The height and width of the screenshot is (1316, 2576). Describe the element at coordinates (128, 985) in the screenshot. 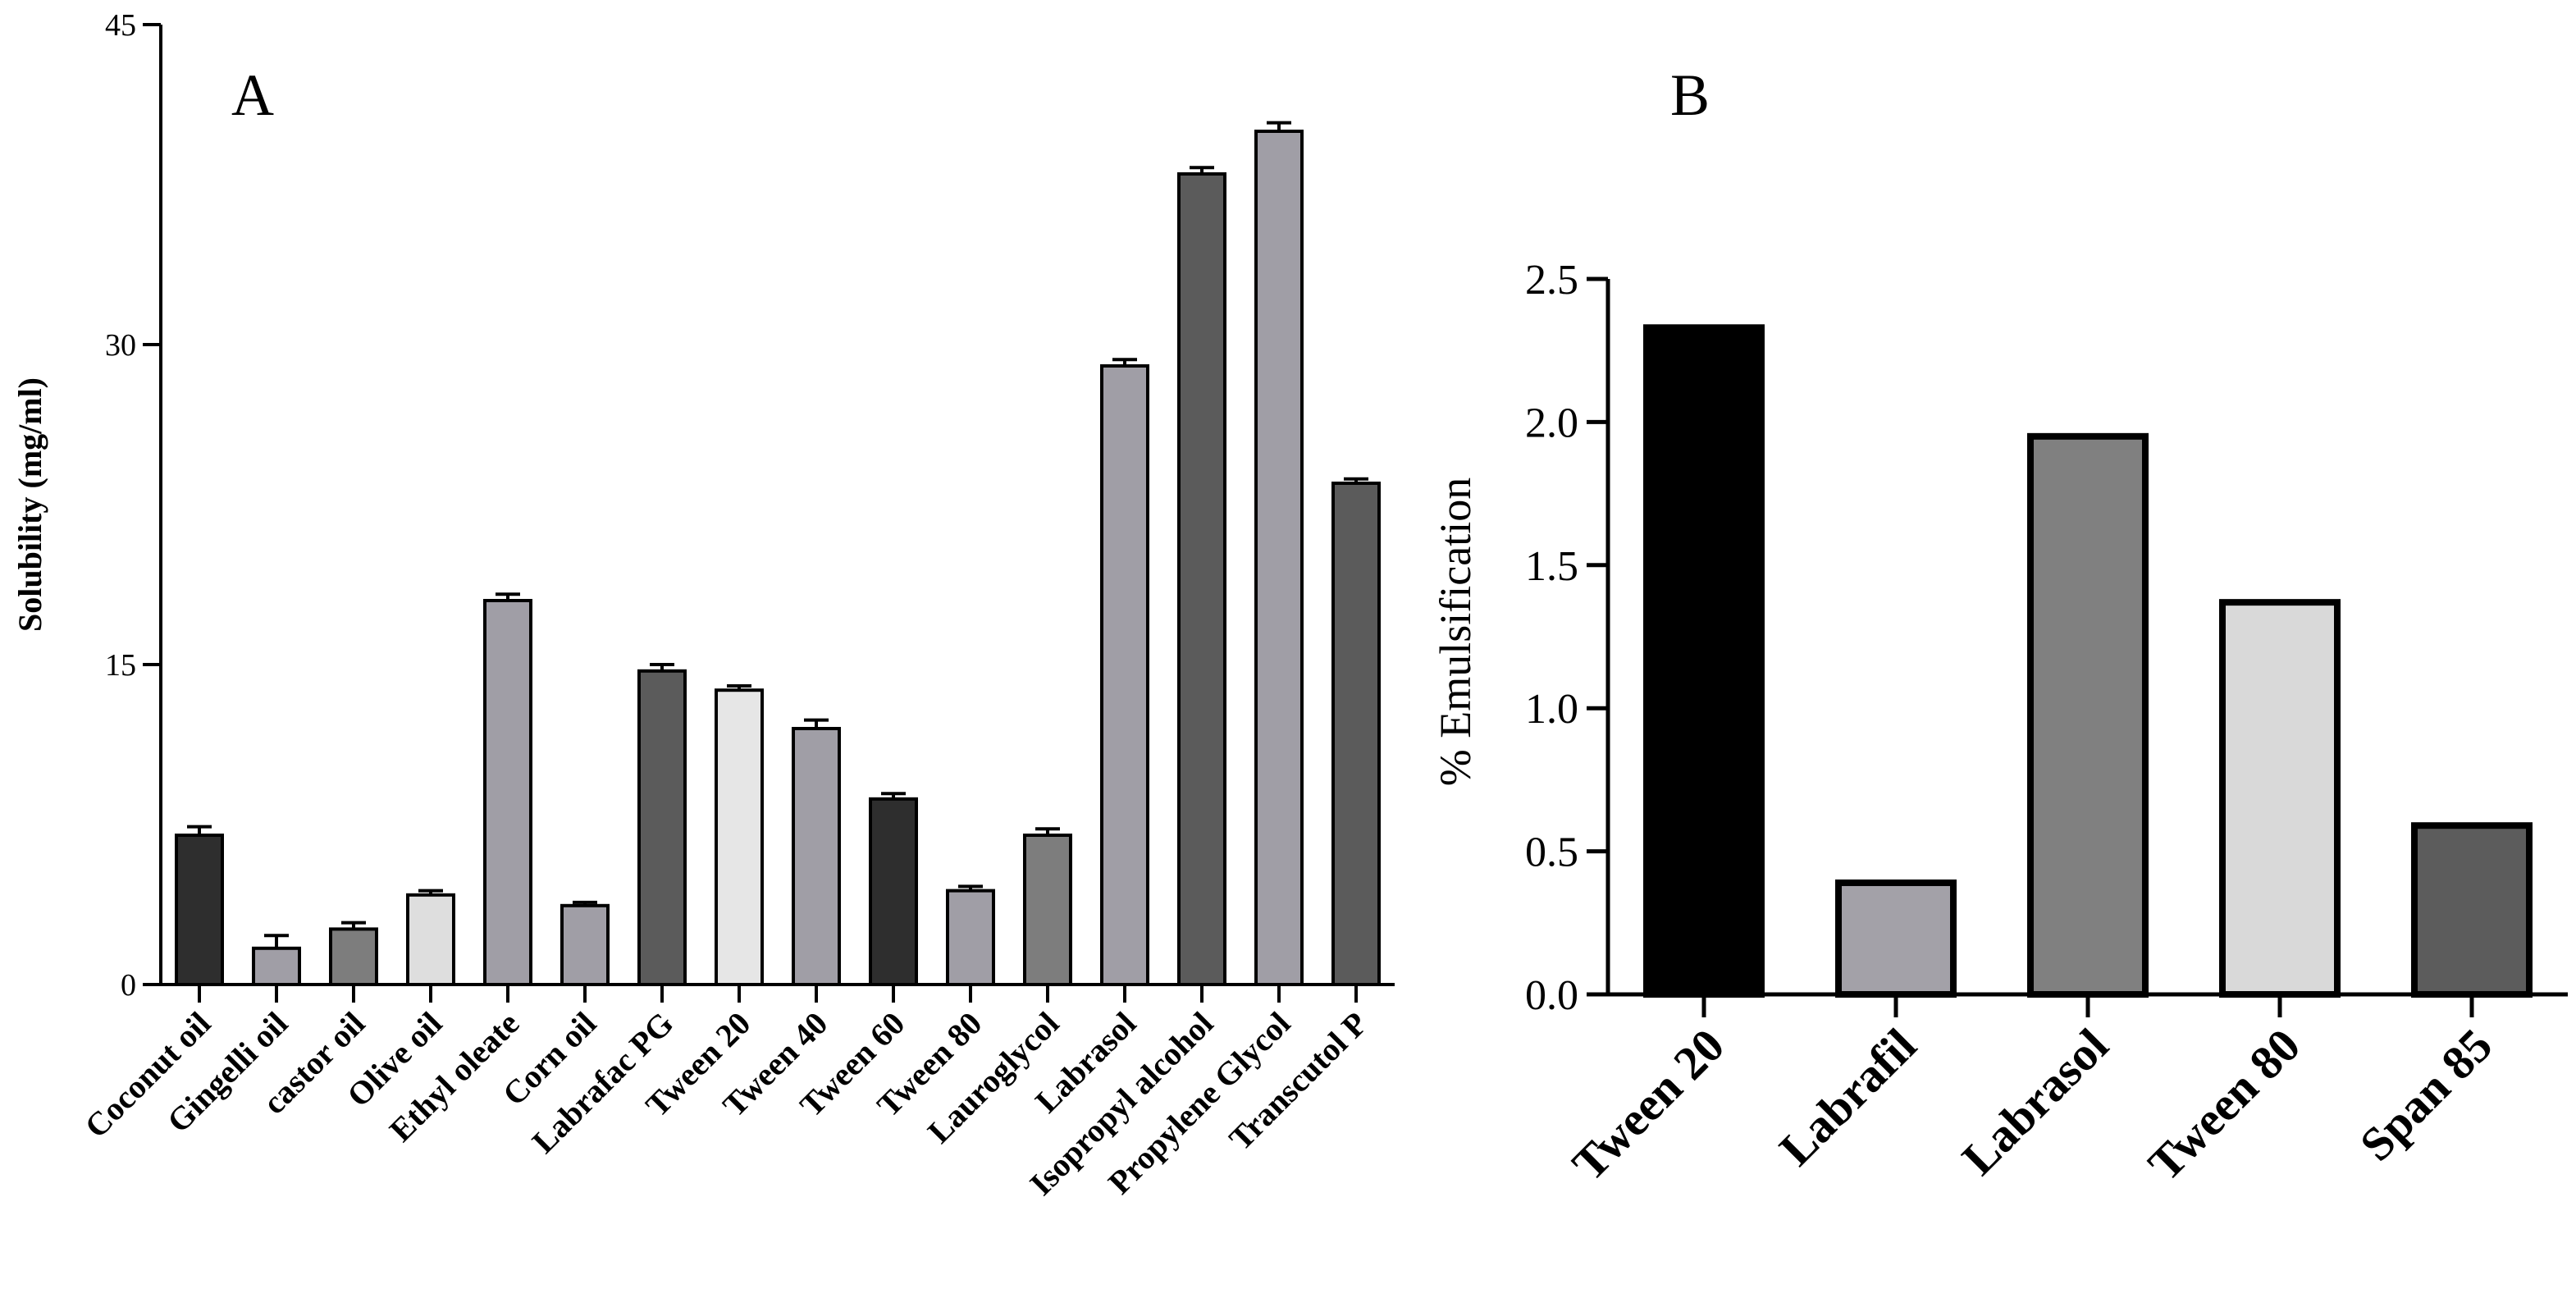

I see `y-tick-label-0: 0` at that location.